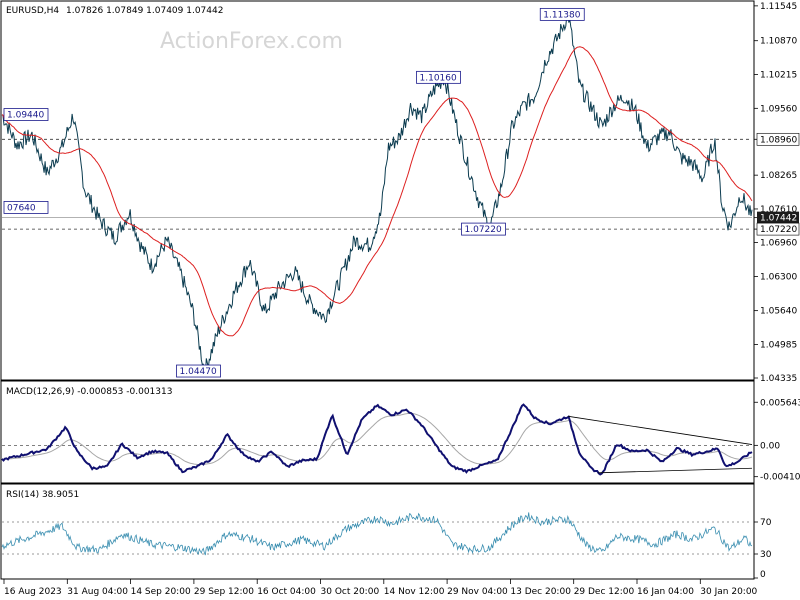  What do you see at coordinates (97, 592) in the screenshot?
I see `x-tick-label-1: 31 Aug 04:00` at bounding box center [97, 592].